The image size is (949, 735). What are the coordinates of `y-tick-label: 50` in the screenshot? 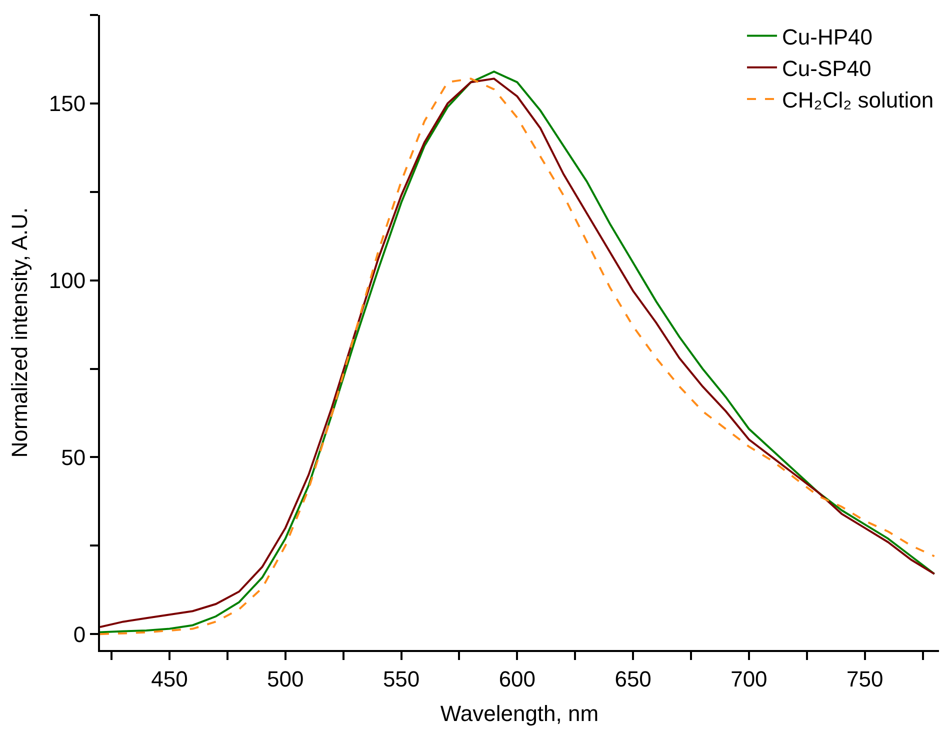 It's located at (73, 457).